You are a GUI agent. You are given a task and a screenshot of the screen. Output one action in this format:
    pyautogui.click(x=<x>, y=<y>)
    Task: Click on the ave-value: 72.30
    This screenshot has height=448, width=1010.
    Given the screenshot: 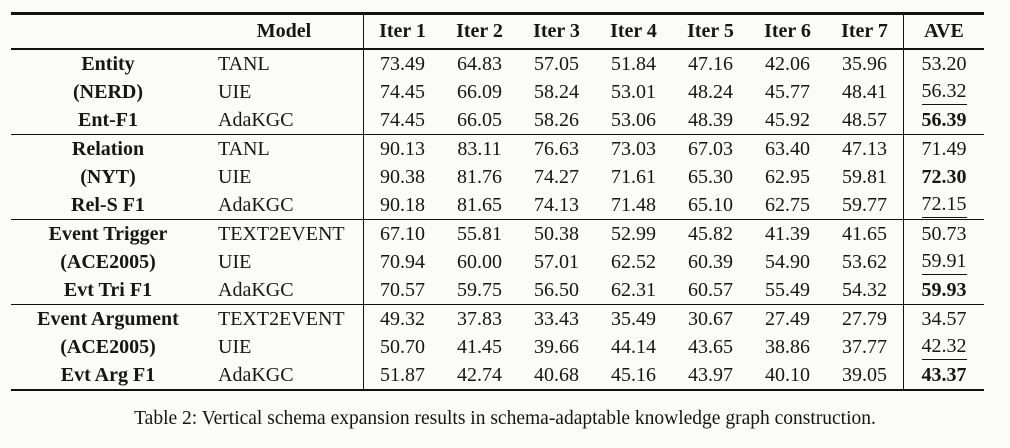 What is the action you would take?
    pyautogui.click(x=944, y=176)
    